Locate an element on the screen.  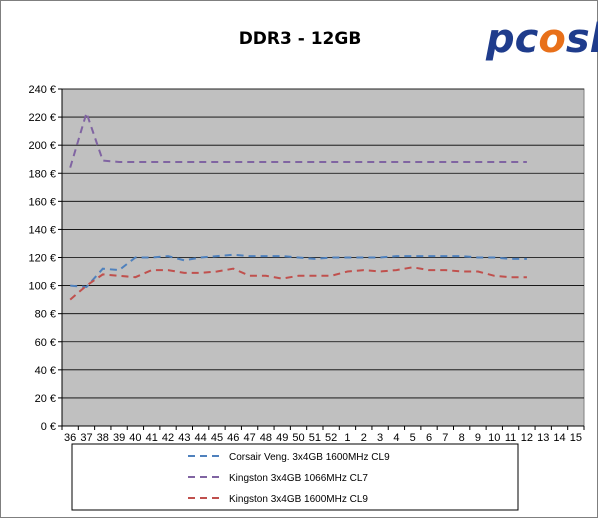
x-tick-label: 11 is located at coordinates (510, 438).